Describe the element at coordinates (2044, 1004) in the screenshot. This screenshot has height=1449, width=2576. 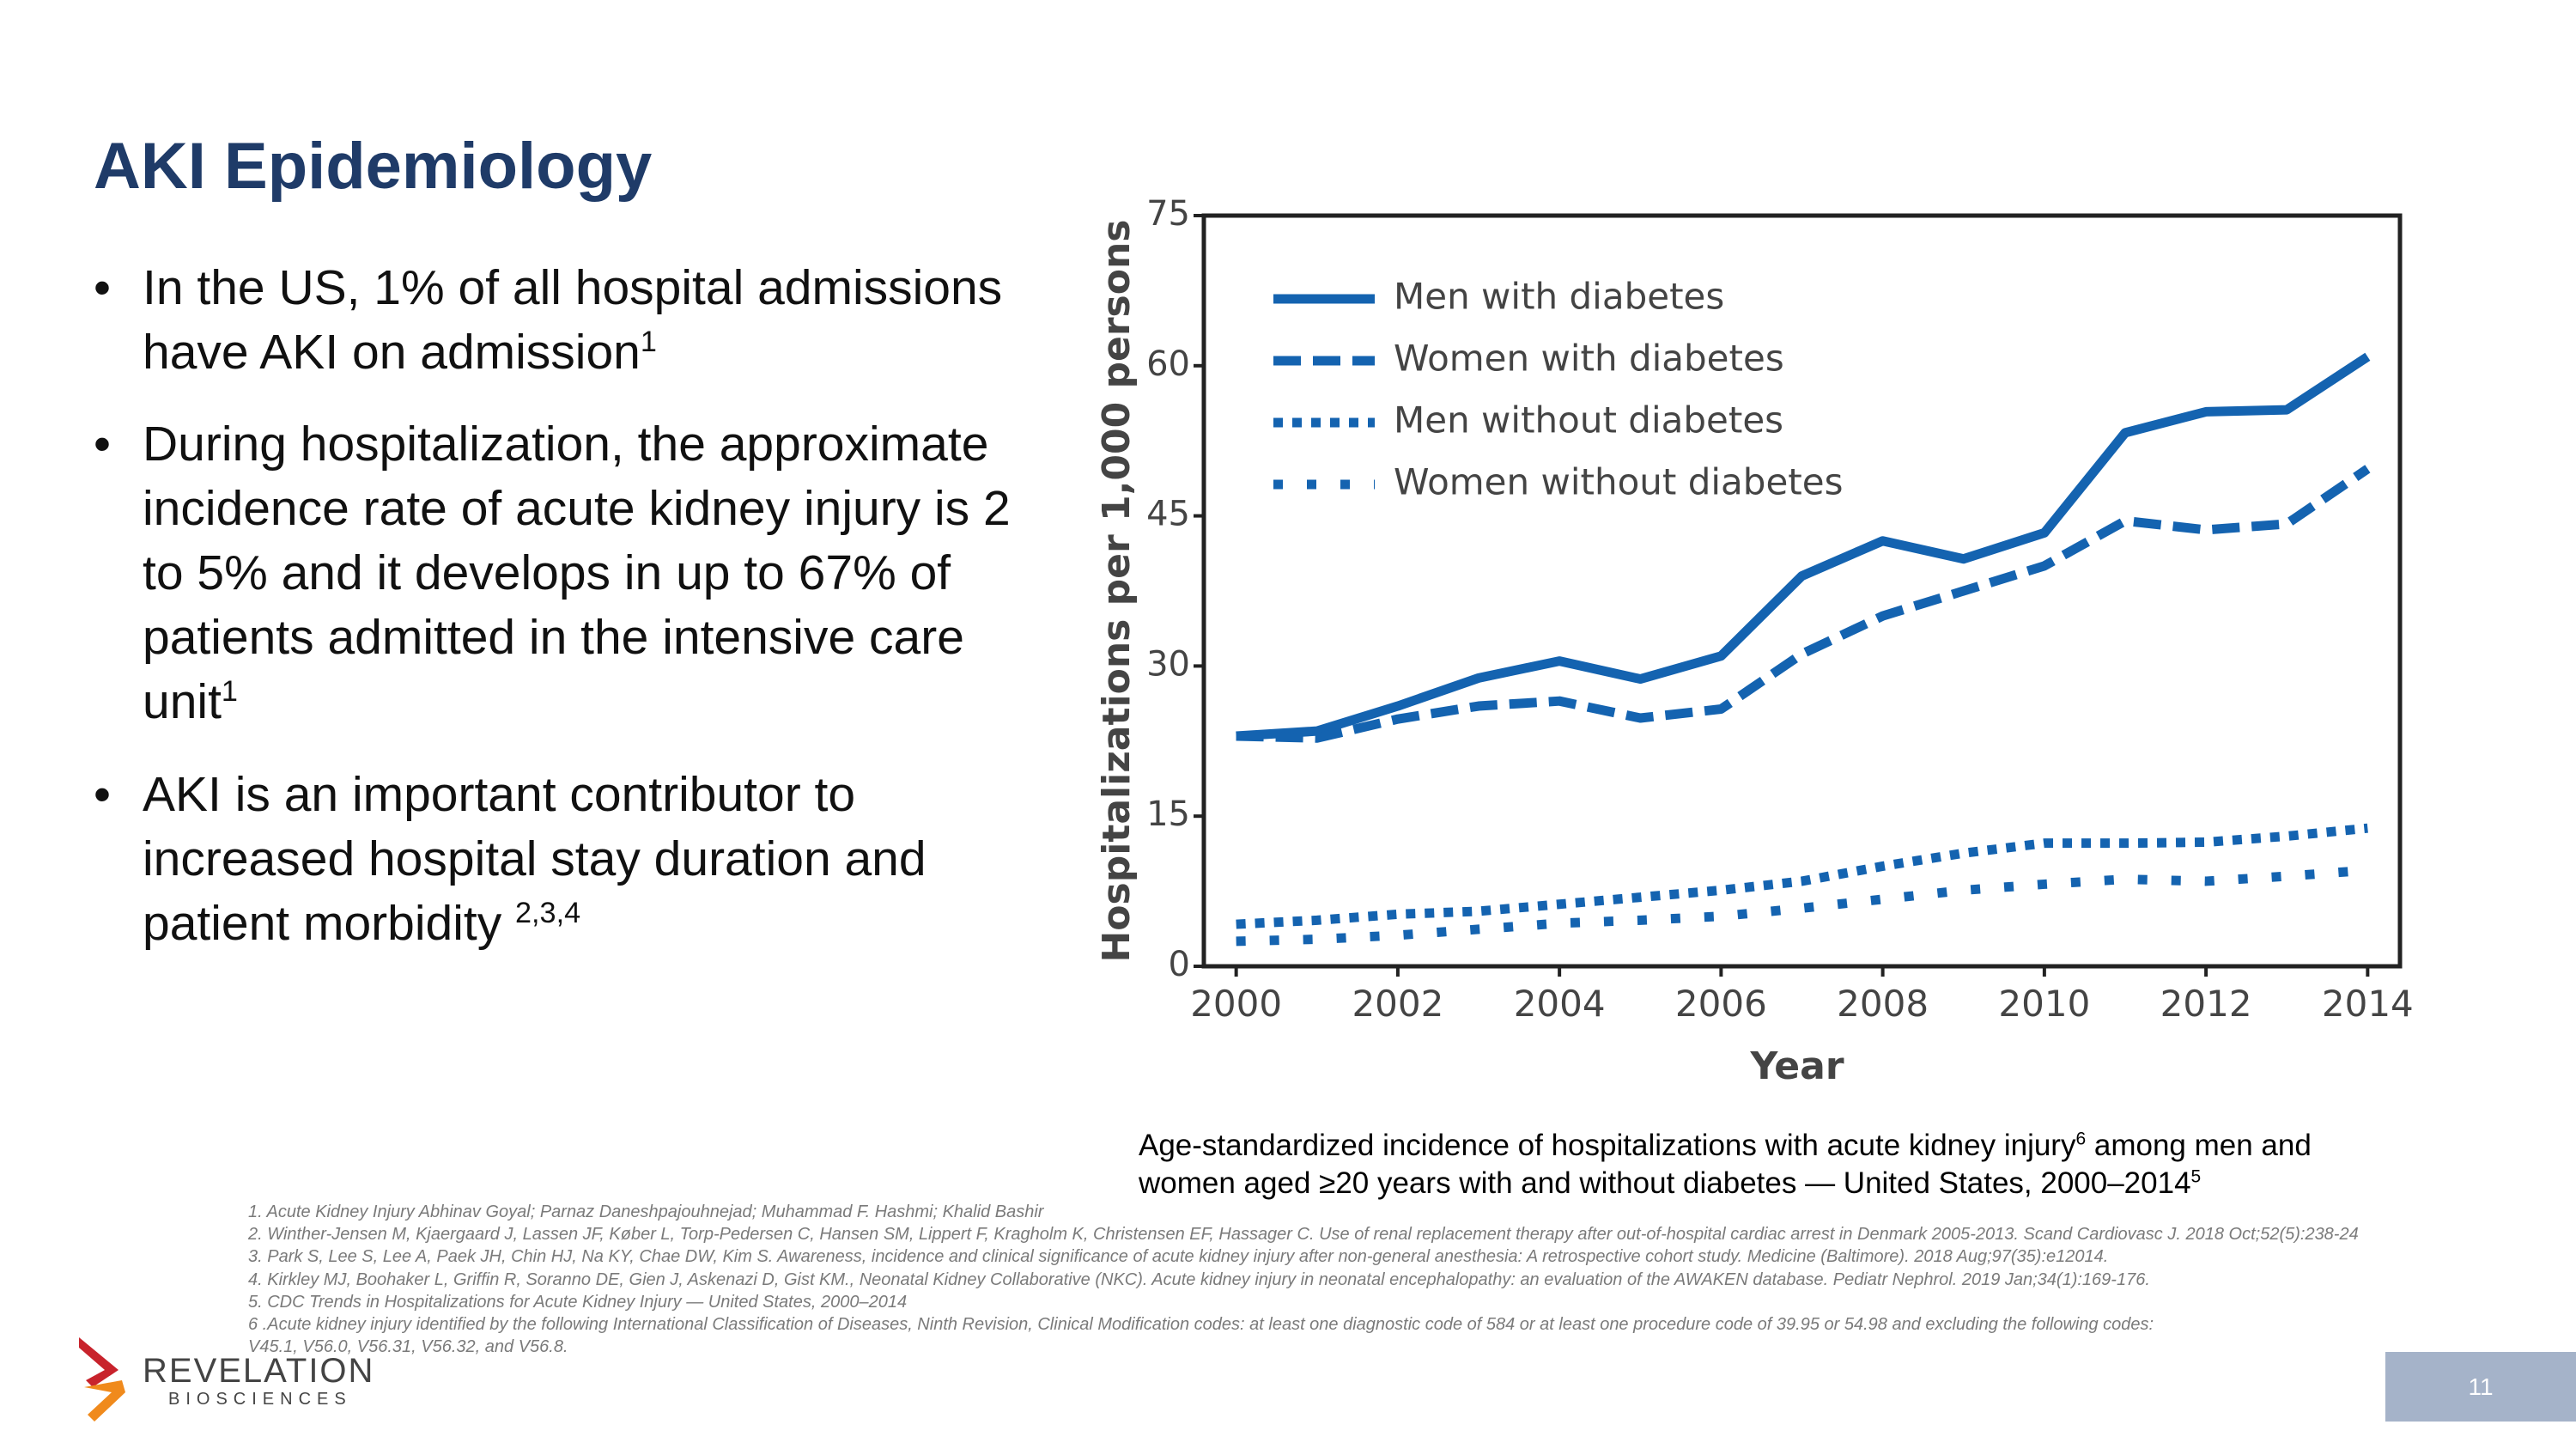
I see `x-tick-label: 2010` at that location.